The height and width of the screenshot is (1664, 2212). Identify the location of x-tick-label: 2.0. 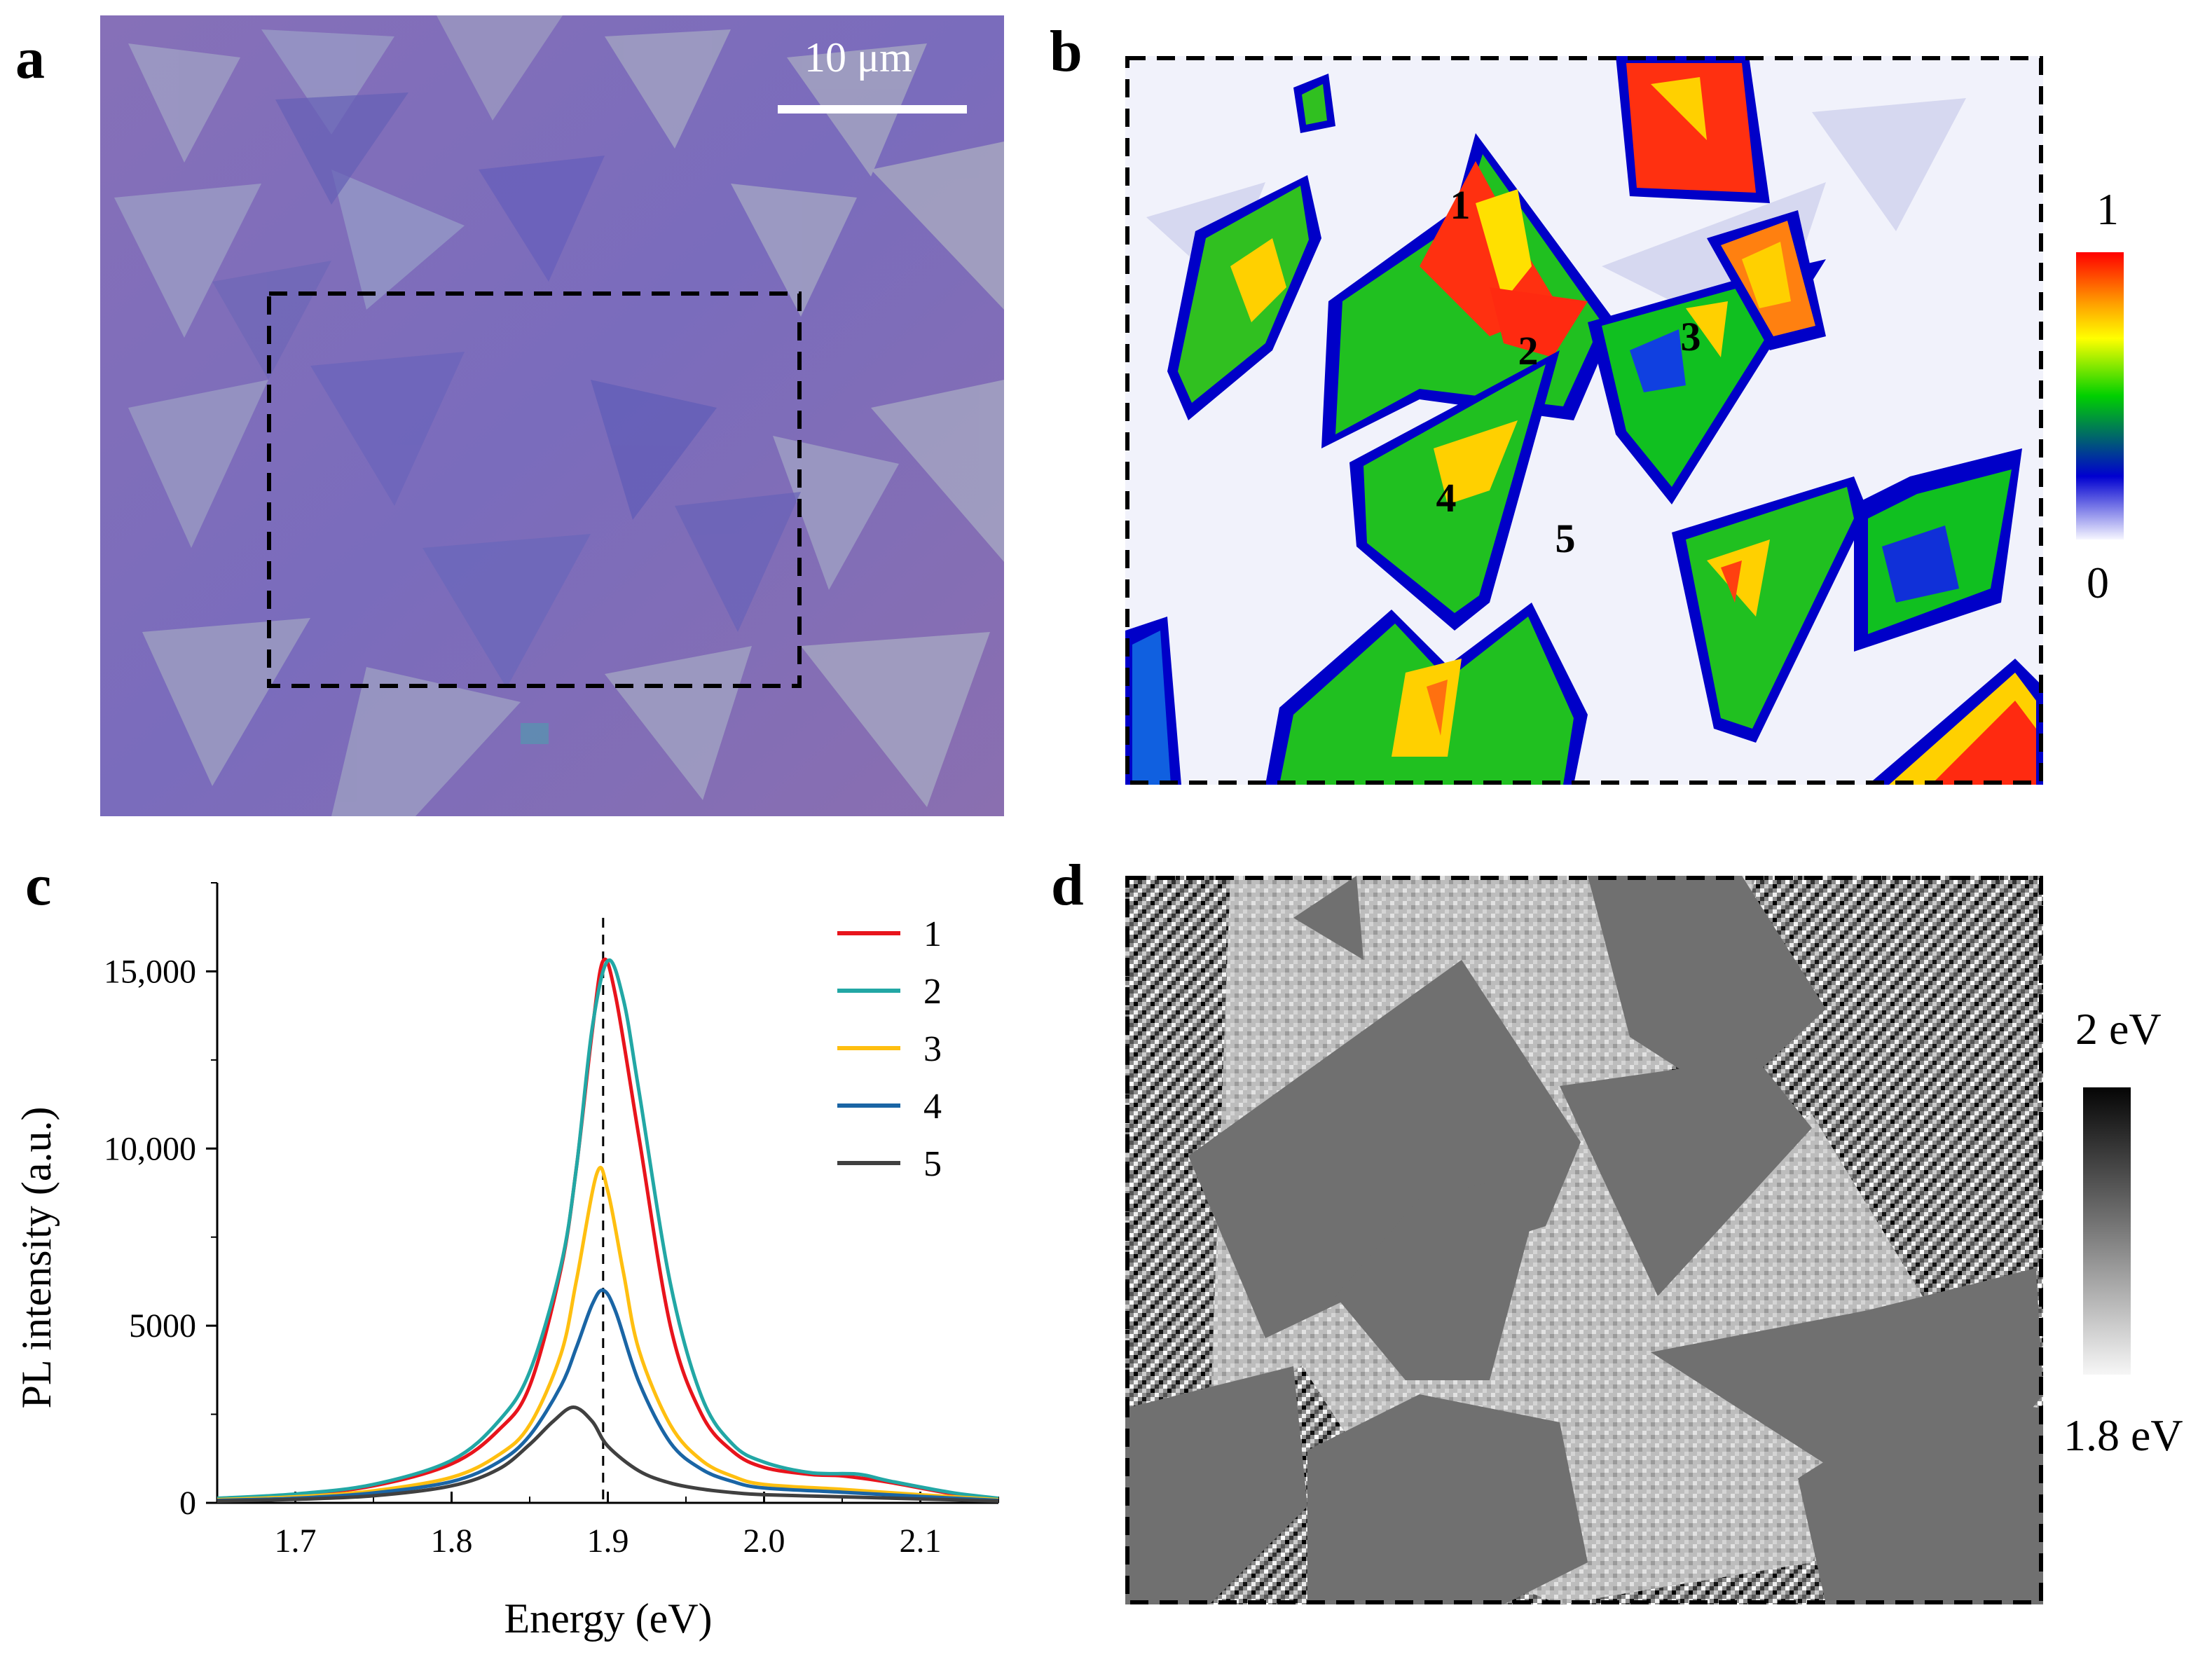
(764, 1541).